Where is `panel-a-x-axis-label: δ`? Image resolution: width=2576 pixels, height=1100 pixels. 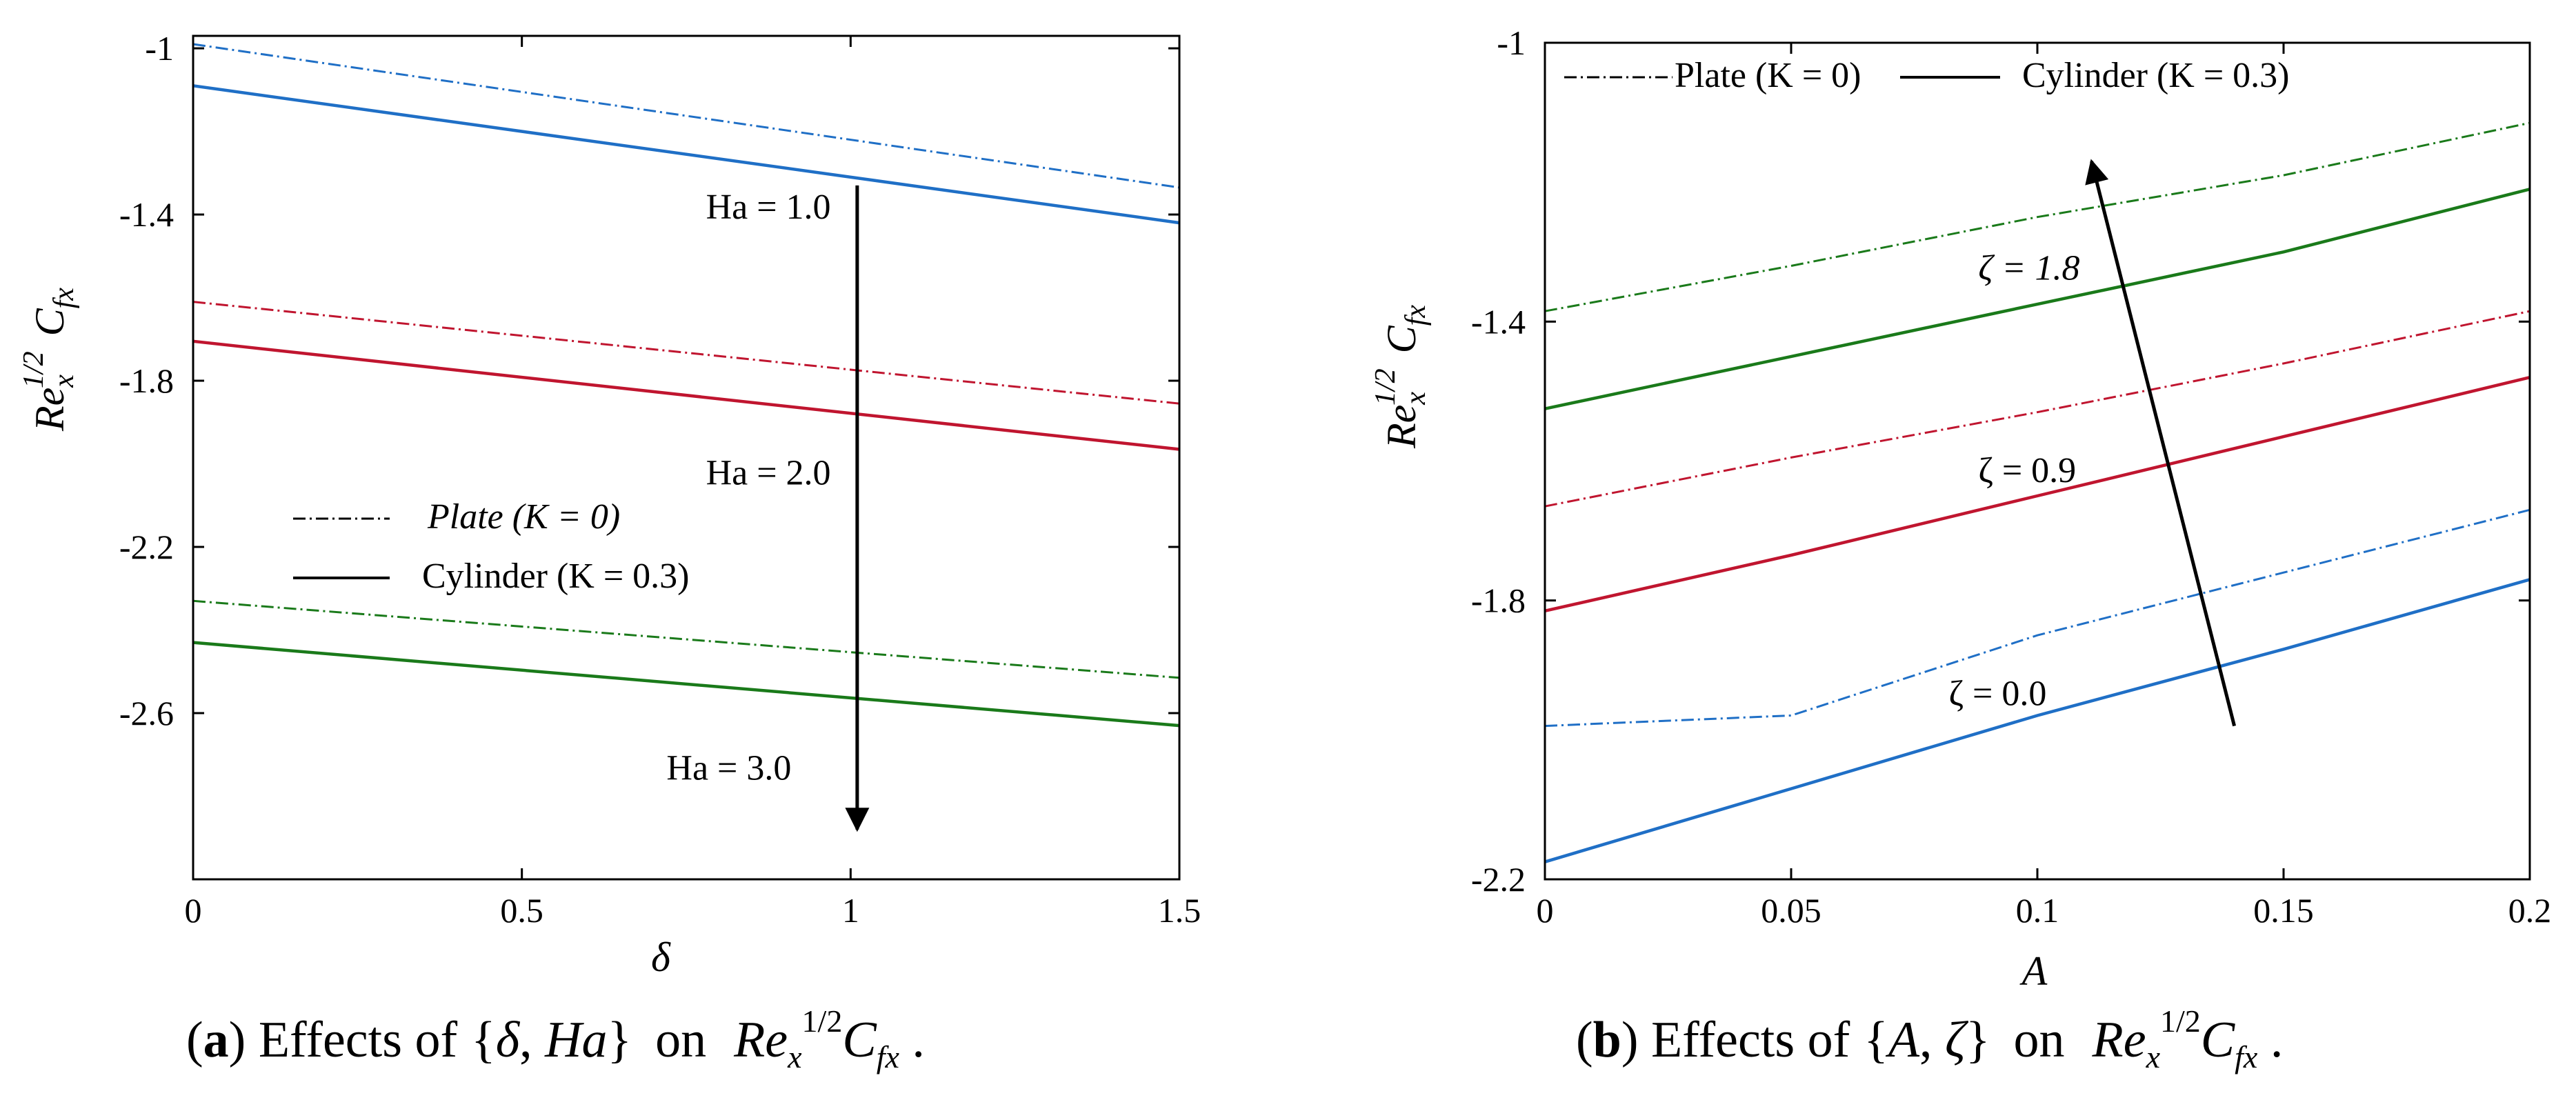 panel-a-x-axis-label: δ is located at coordinates (661, 957).